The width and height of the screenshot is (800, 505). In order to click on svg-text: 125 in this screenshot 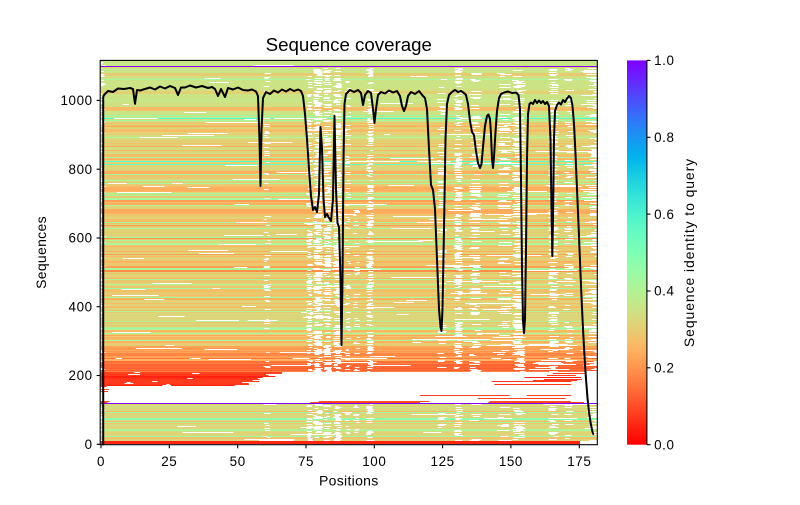, I will do `click(443, 461)`.